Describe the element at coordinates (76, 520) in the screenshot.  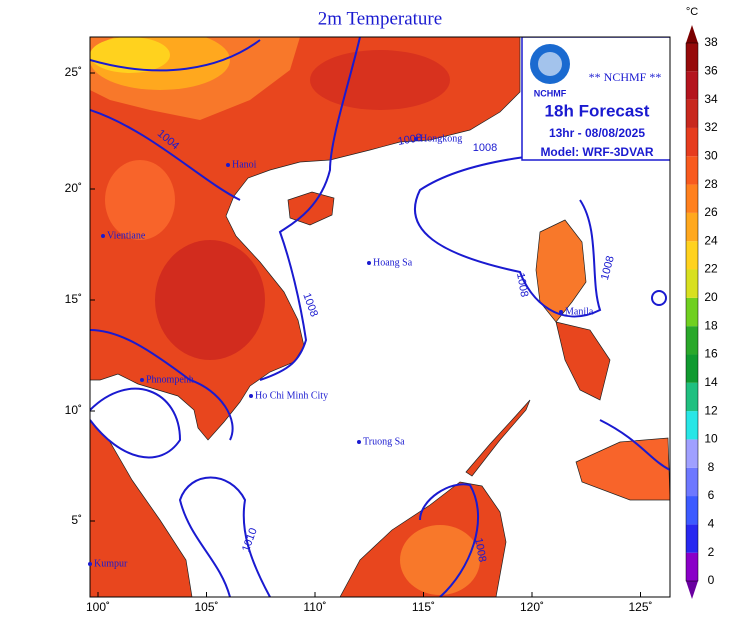
I see `lat-label: 5˚` at that location.